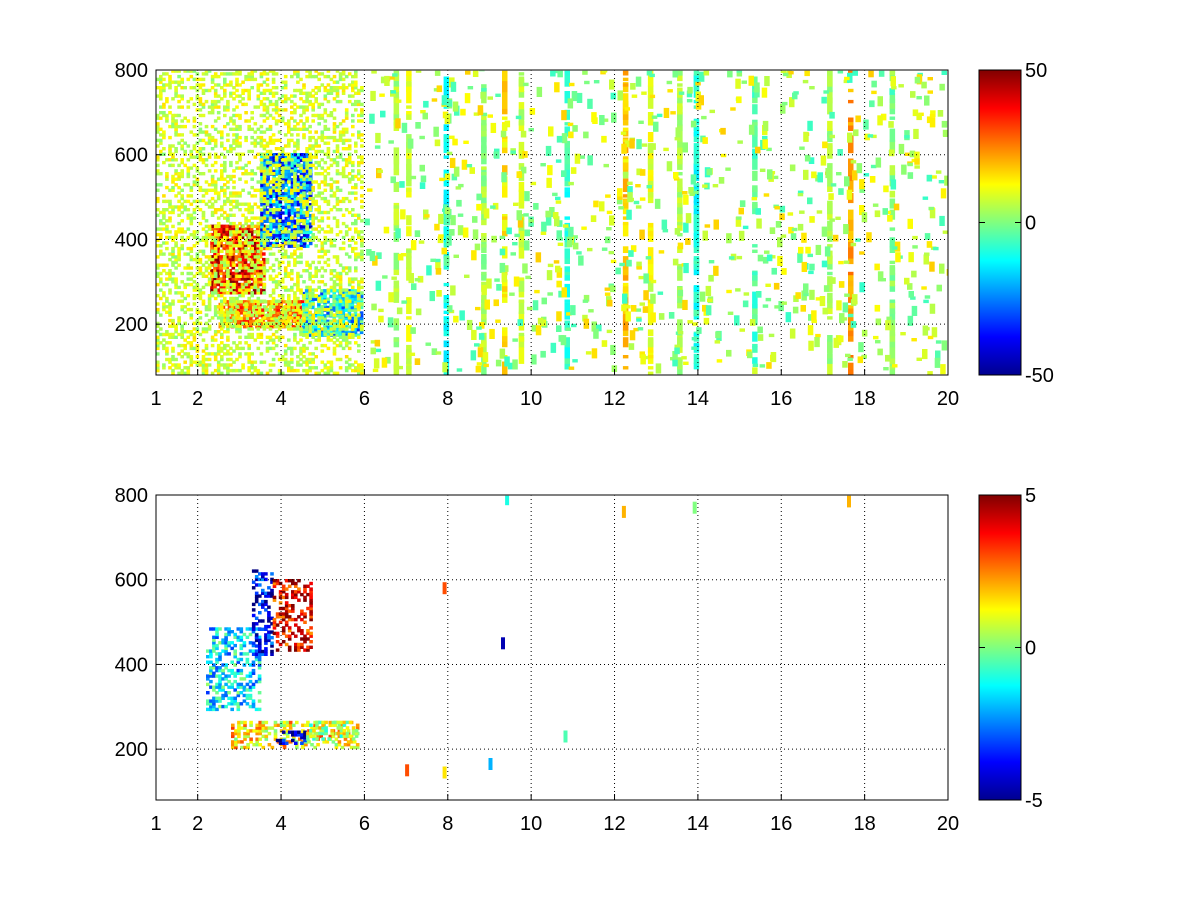  I want to click on bottom-x-tick-label: 20, so click(948, 824).